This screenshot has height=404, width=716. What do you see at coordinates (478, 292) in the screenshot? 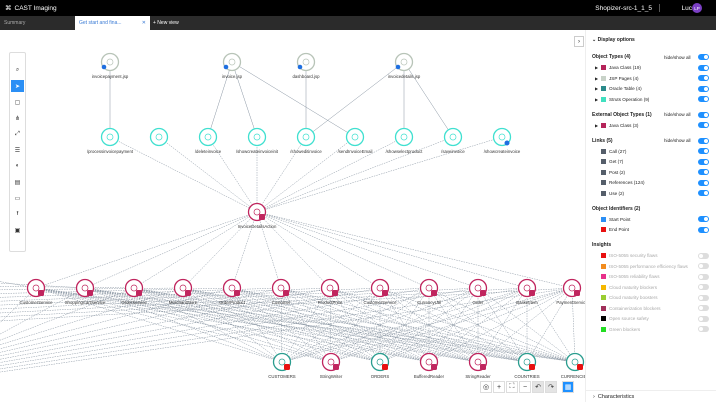
I see `class-node: Order` at bounding box center [478, 292].